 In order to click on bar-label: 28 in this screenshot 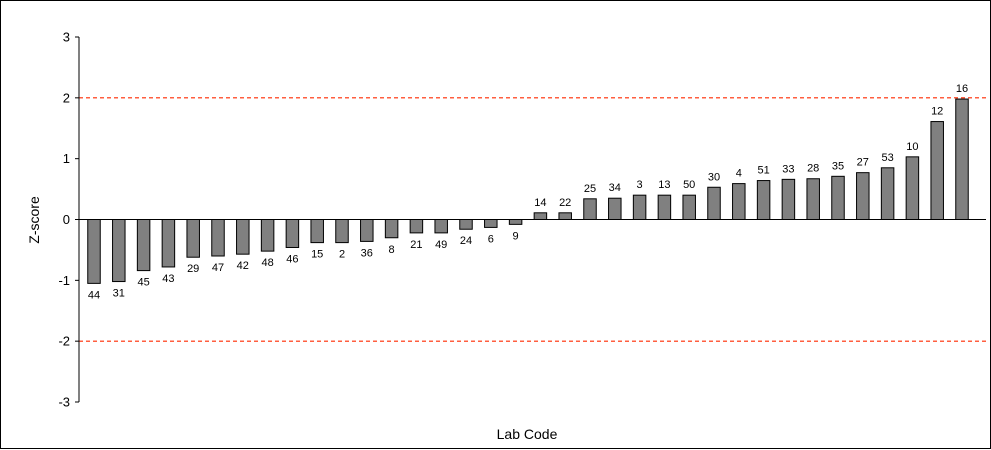, I will do `click(813, 169)`.